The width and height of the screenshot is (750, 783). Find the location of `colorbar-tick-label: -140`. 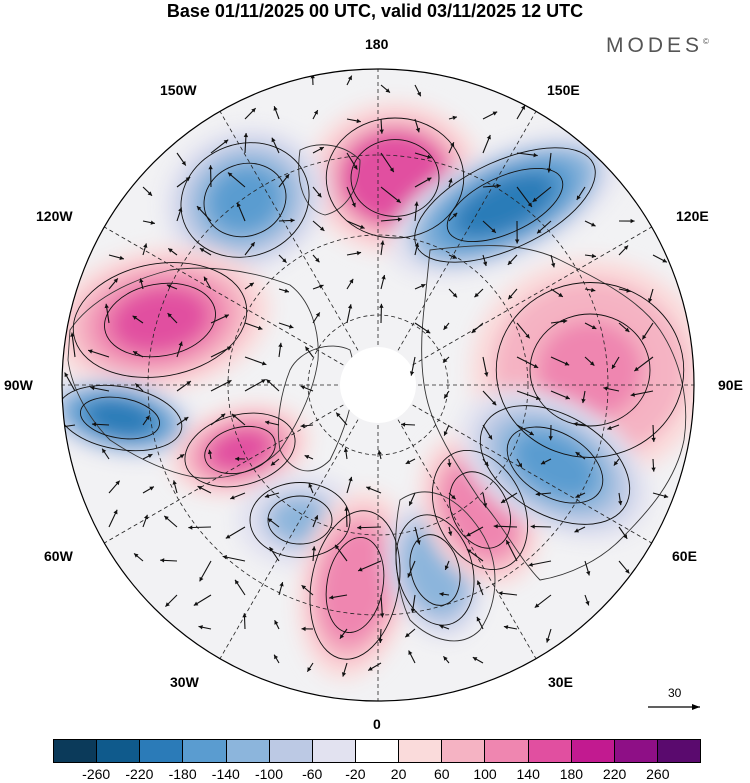

colorbar-tick-label: -140 is located at coordinates (225, 774).